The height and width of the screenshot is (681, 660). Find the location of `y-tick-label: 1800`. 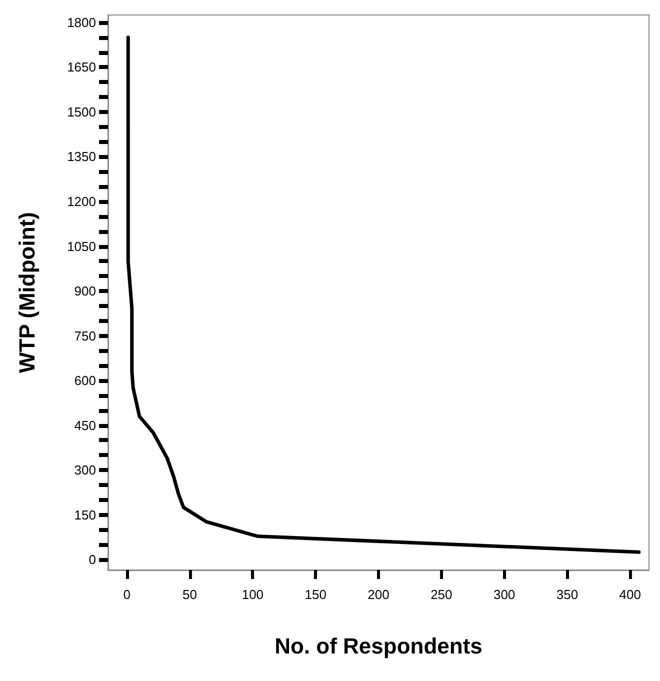

y-tick-label: 1800 is located at coordinates (81, 22).